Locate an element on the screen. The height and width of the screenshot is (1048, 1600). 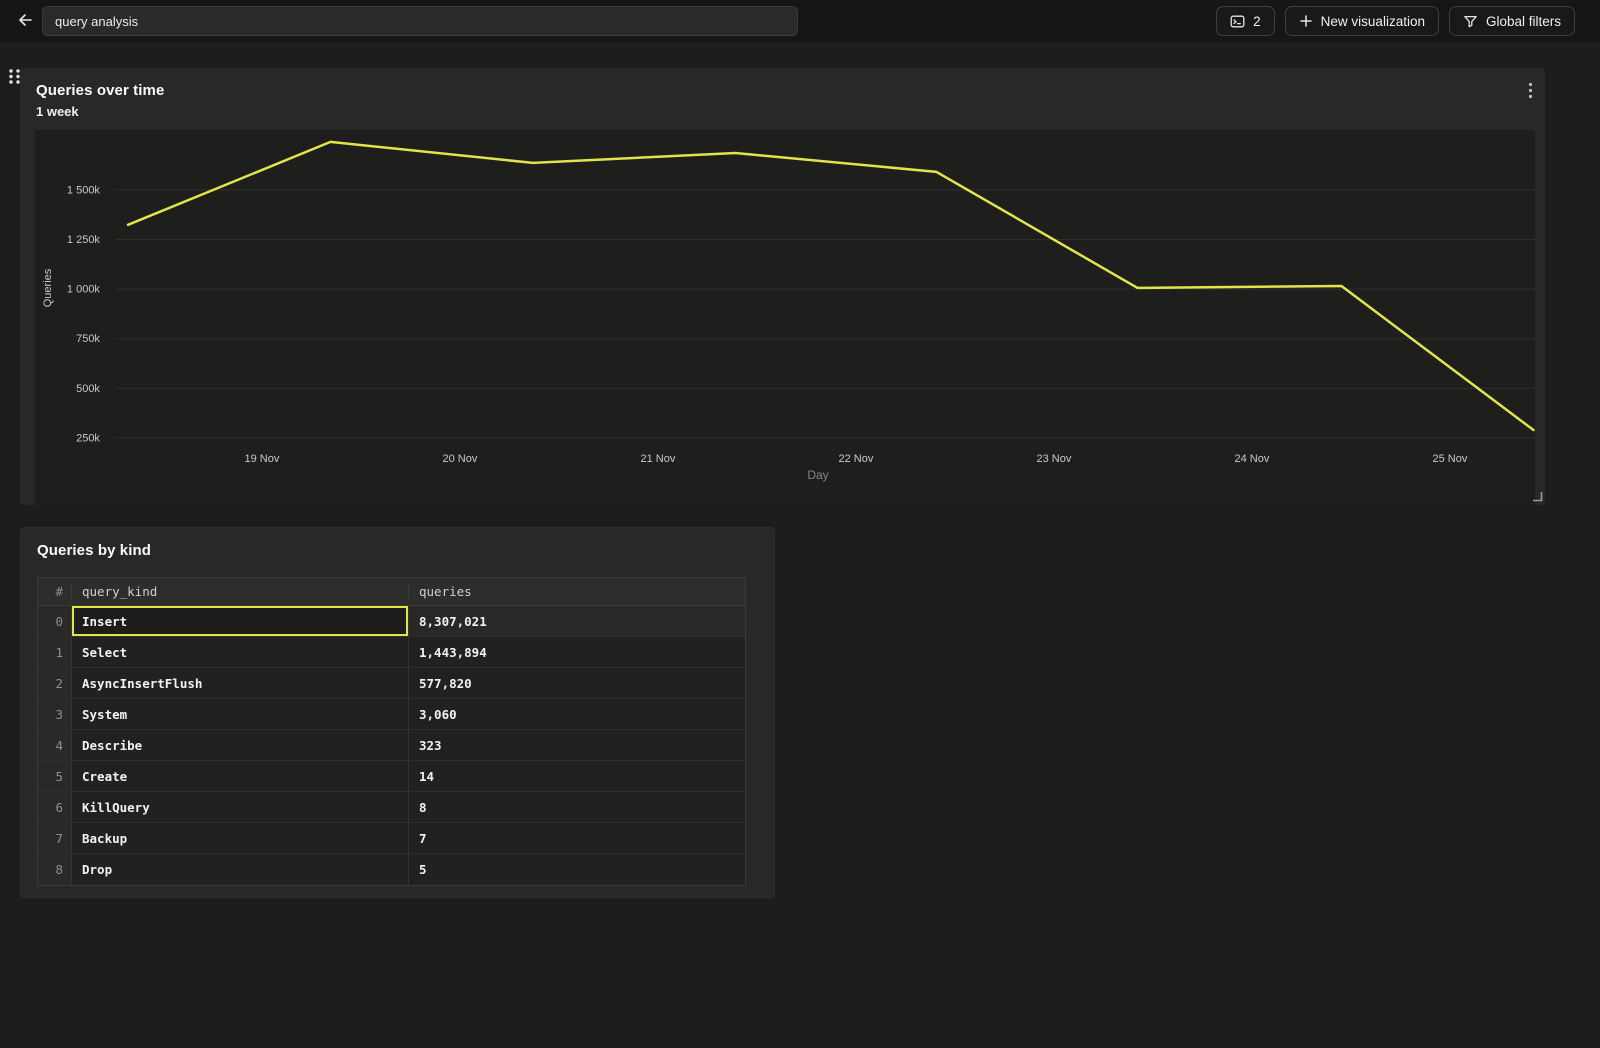
row-index-cell: 2 is located at coordinates (55, 683).